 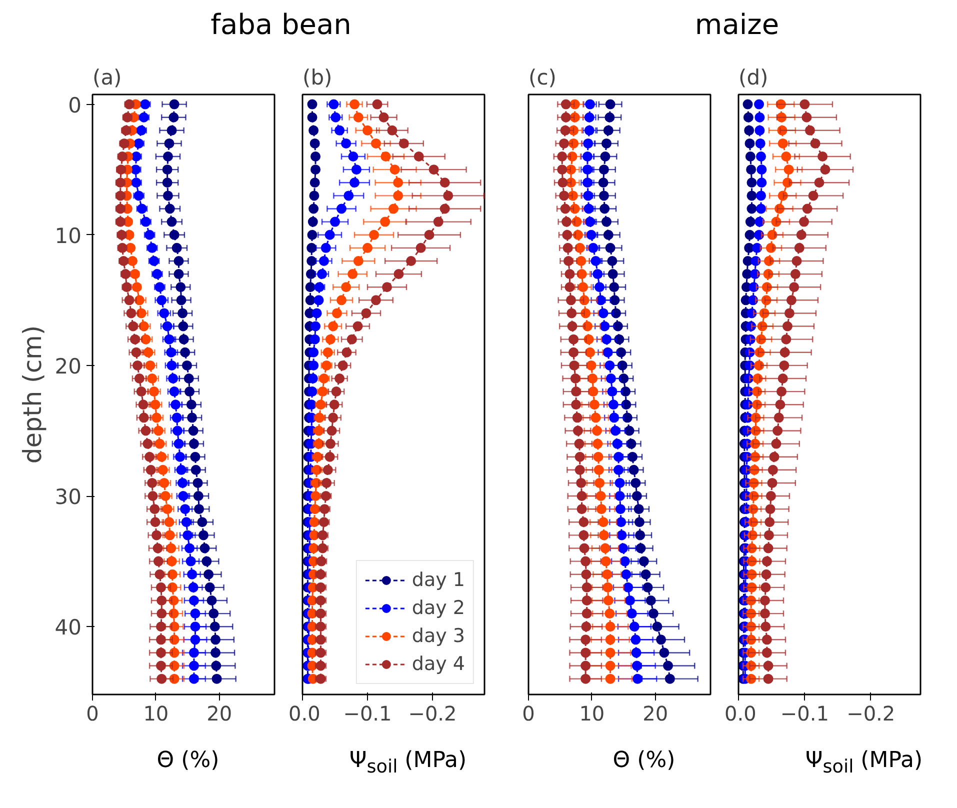 I want to click on y-tick-label: 40, so click(x=68, y=628).